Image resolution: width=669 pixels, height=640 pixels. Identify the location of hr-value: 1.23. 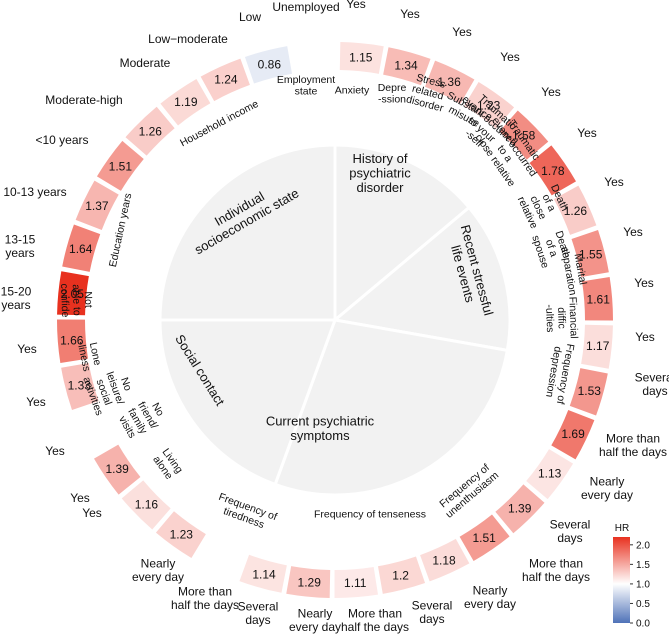
(182, 535).